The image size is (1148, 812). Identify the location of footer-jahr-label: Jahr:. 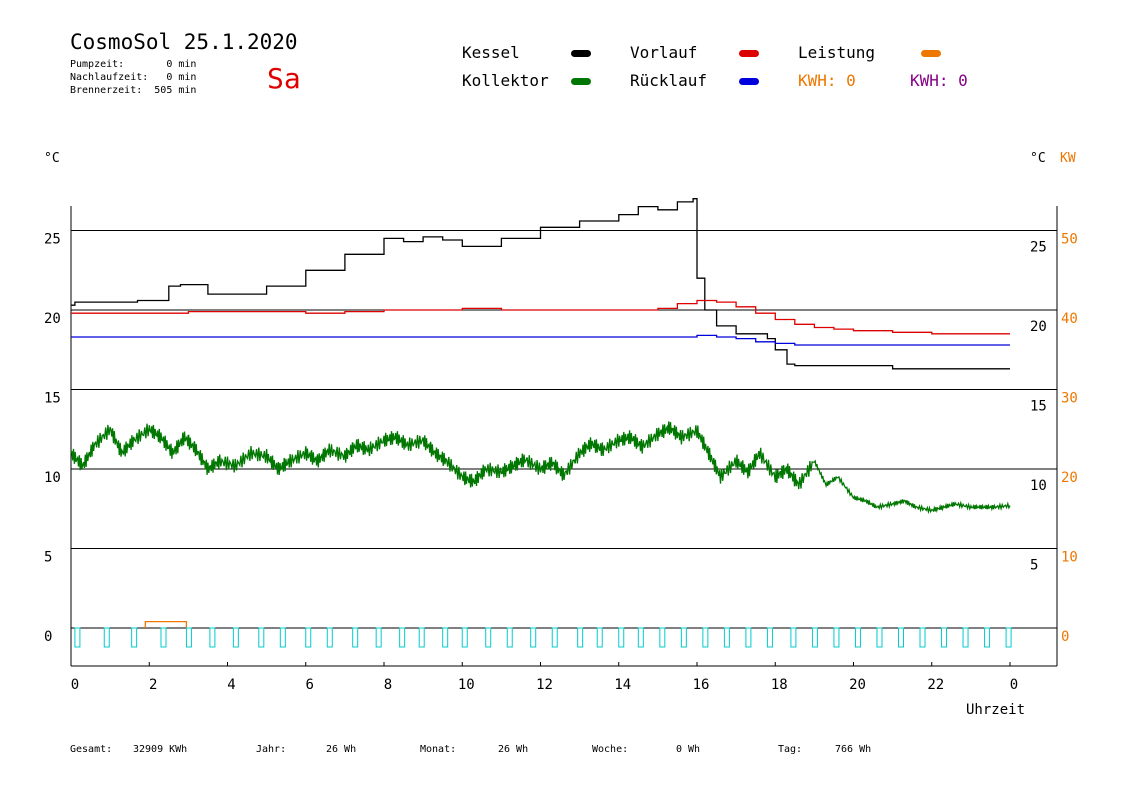
(271, 749).